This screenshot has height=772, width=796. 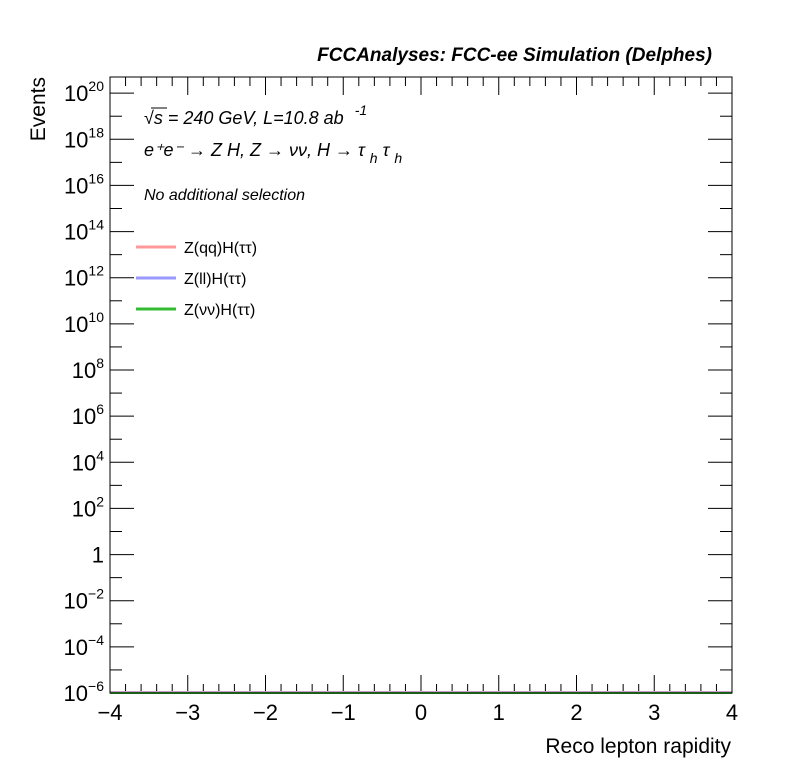 I want to click on y-tick-label: 10¹², so click(x=84, y=277).